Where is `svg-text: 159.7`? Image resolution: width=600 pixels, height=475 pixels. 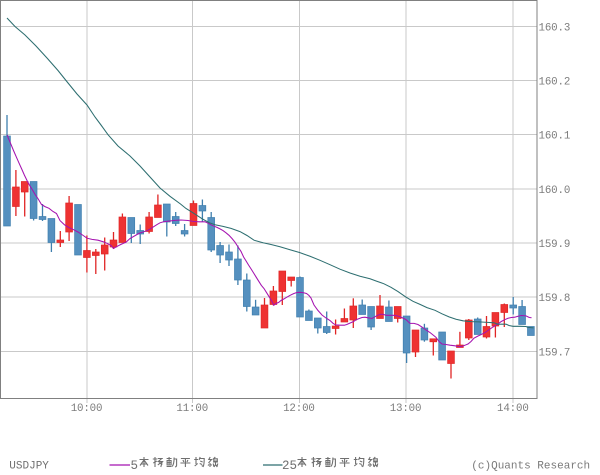
svg-text: 159.7 is located at coordinates (555, 353).